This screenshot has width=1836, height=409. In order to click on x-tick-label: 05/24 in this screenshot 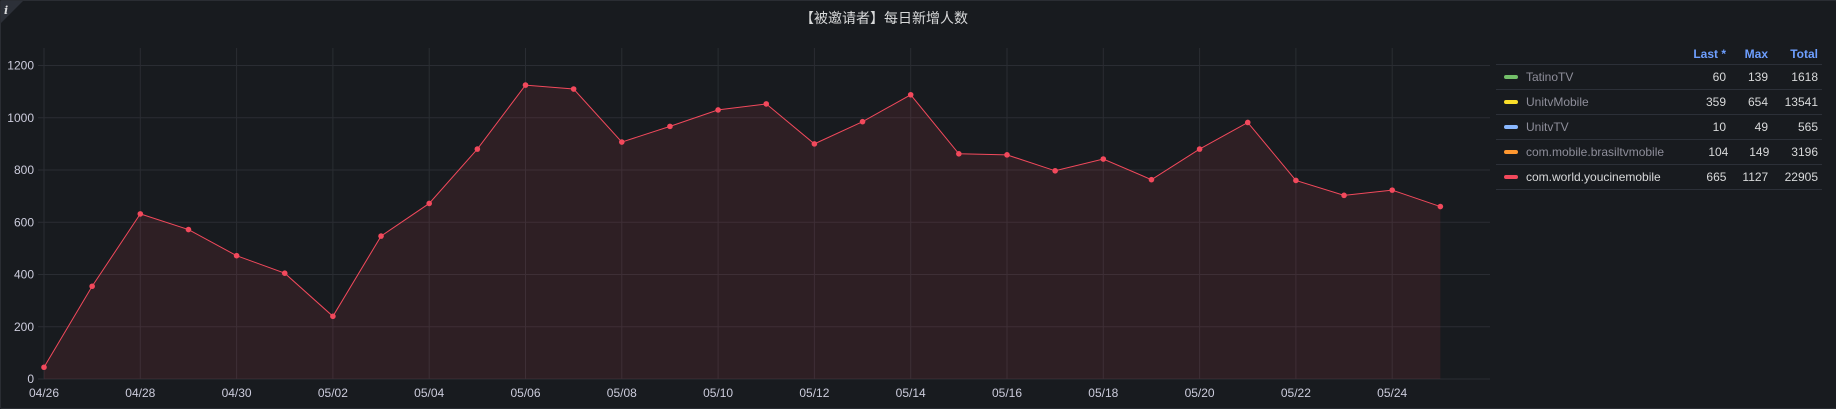, I will do `click(1392, 393)`.